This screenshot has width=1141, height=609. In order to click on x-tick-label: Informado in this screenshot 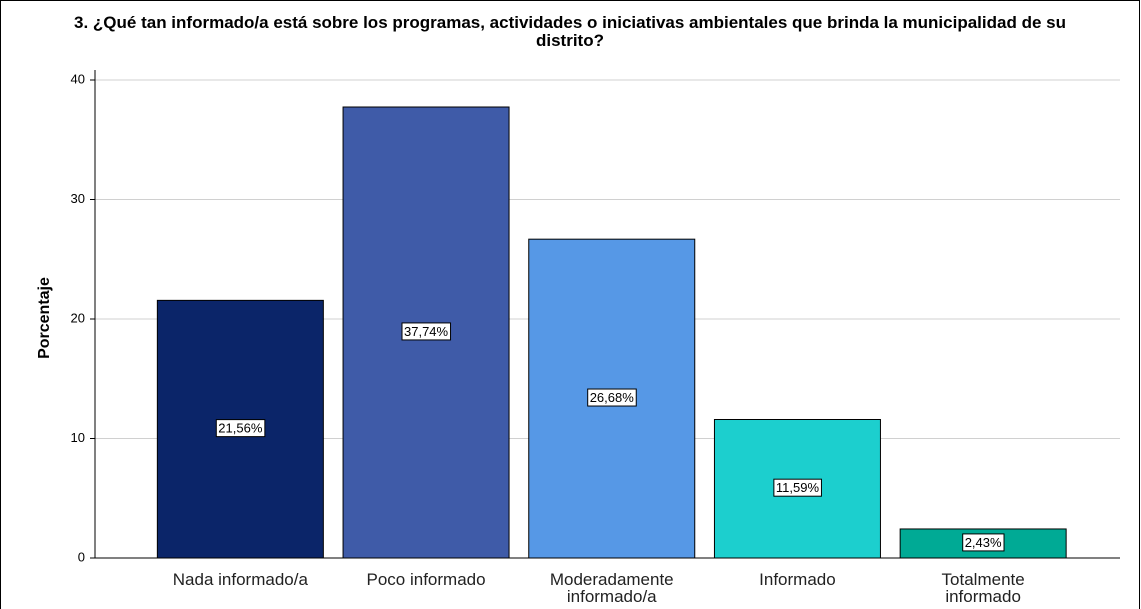, I will do `click(797, 579)`.